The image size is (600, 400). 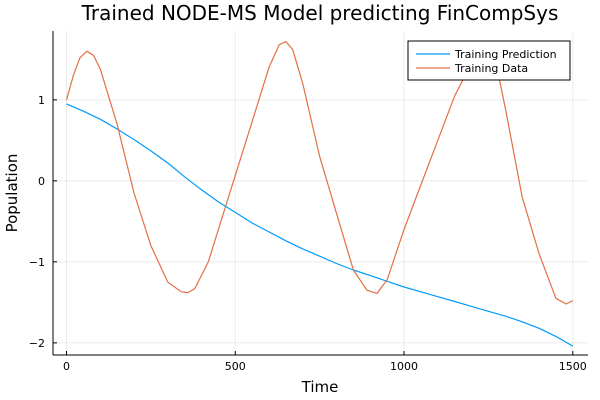 What do you see at coordinates (491, 68) in the screenshot?
I see `legend-label-1: Training Data` at bounding box center [491, 68].